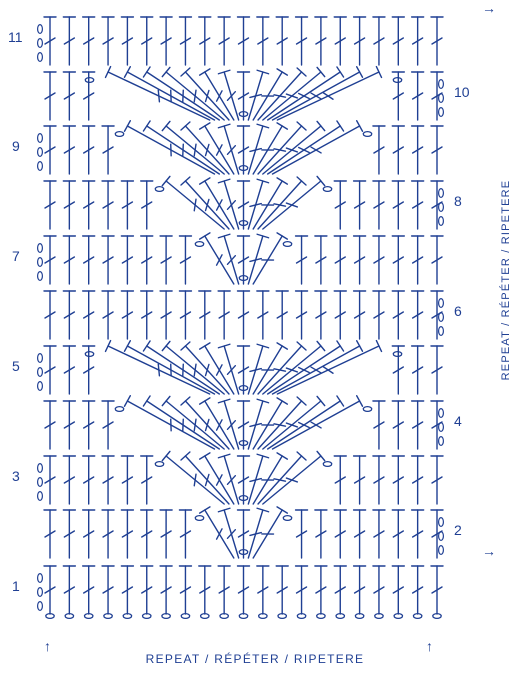  I want to click on row-number-5: 5, so click(16, 366).